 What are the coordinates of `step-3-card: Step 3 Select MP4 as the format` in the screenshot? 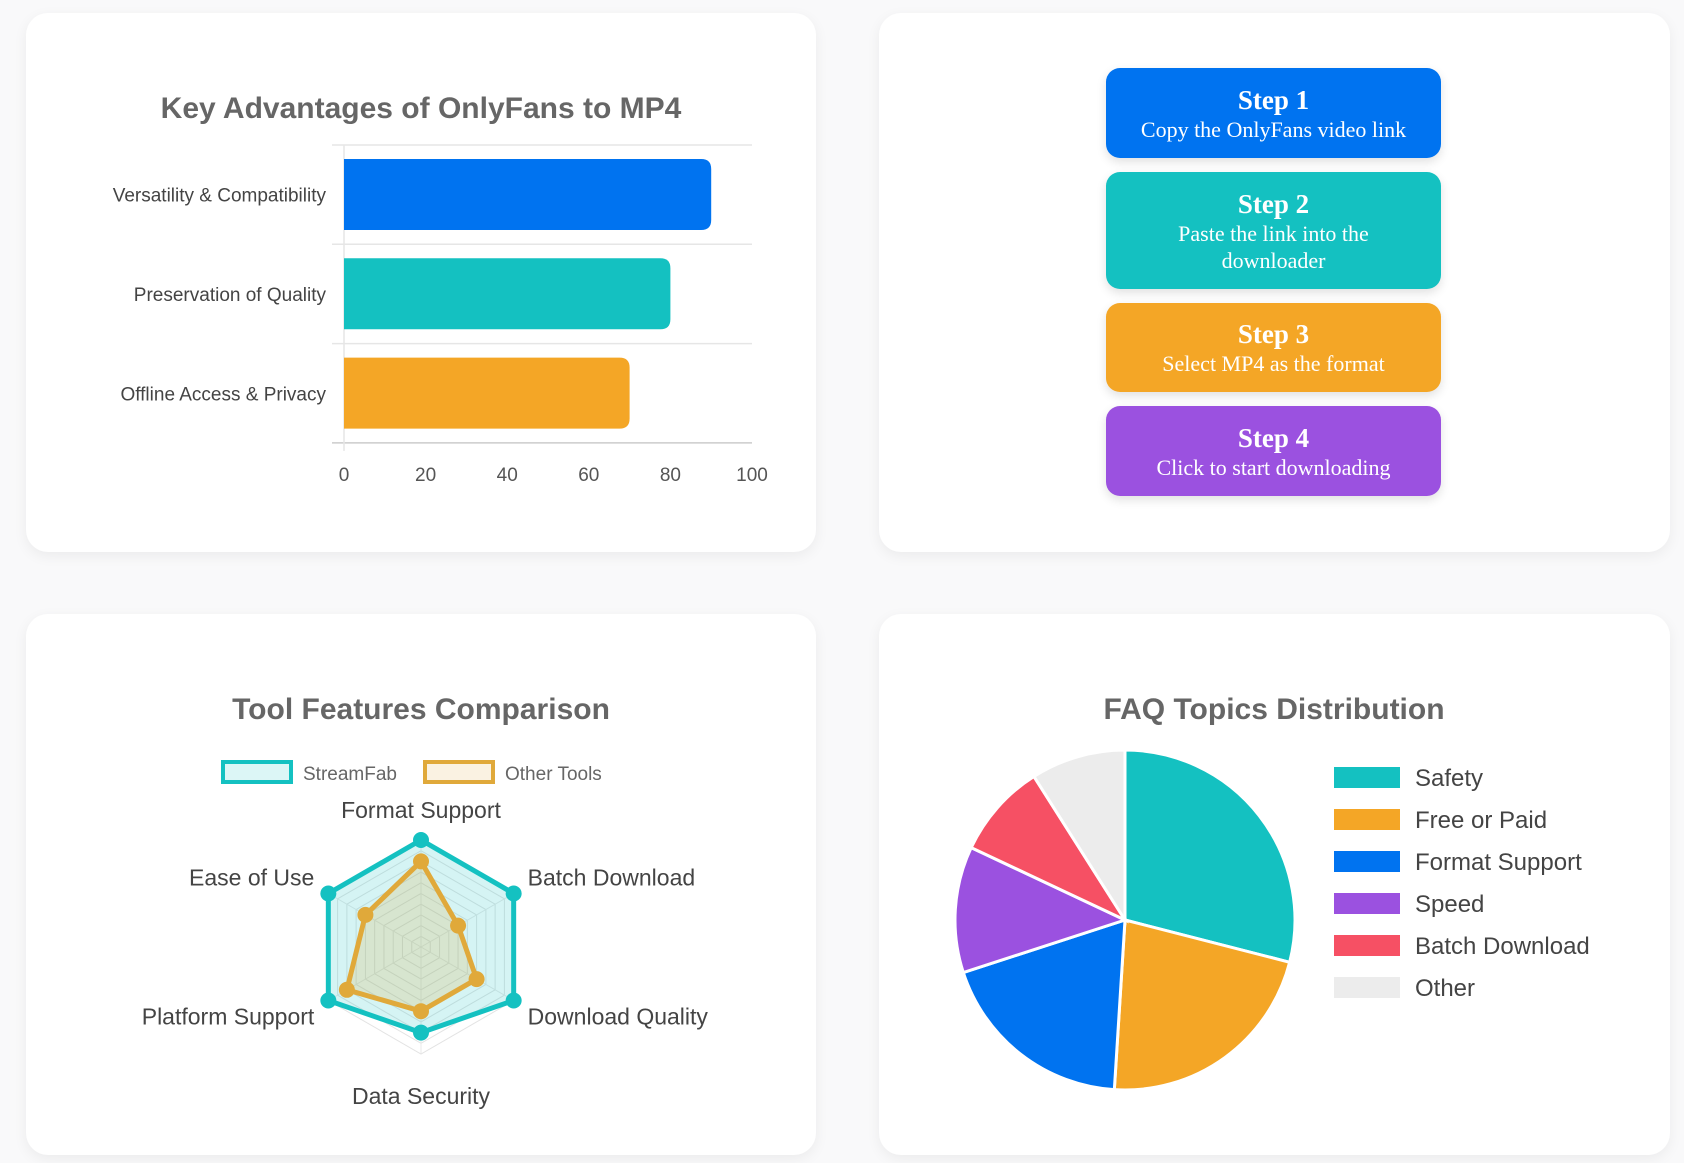 It's located at (1273, 347).